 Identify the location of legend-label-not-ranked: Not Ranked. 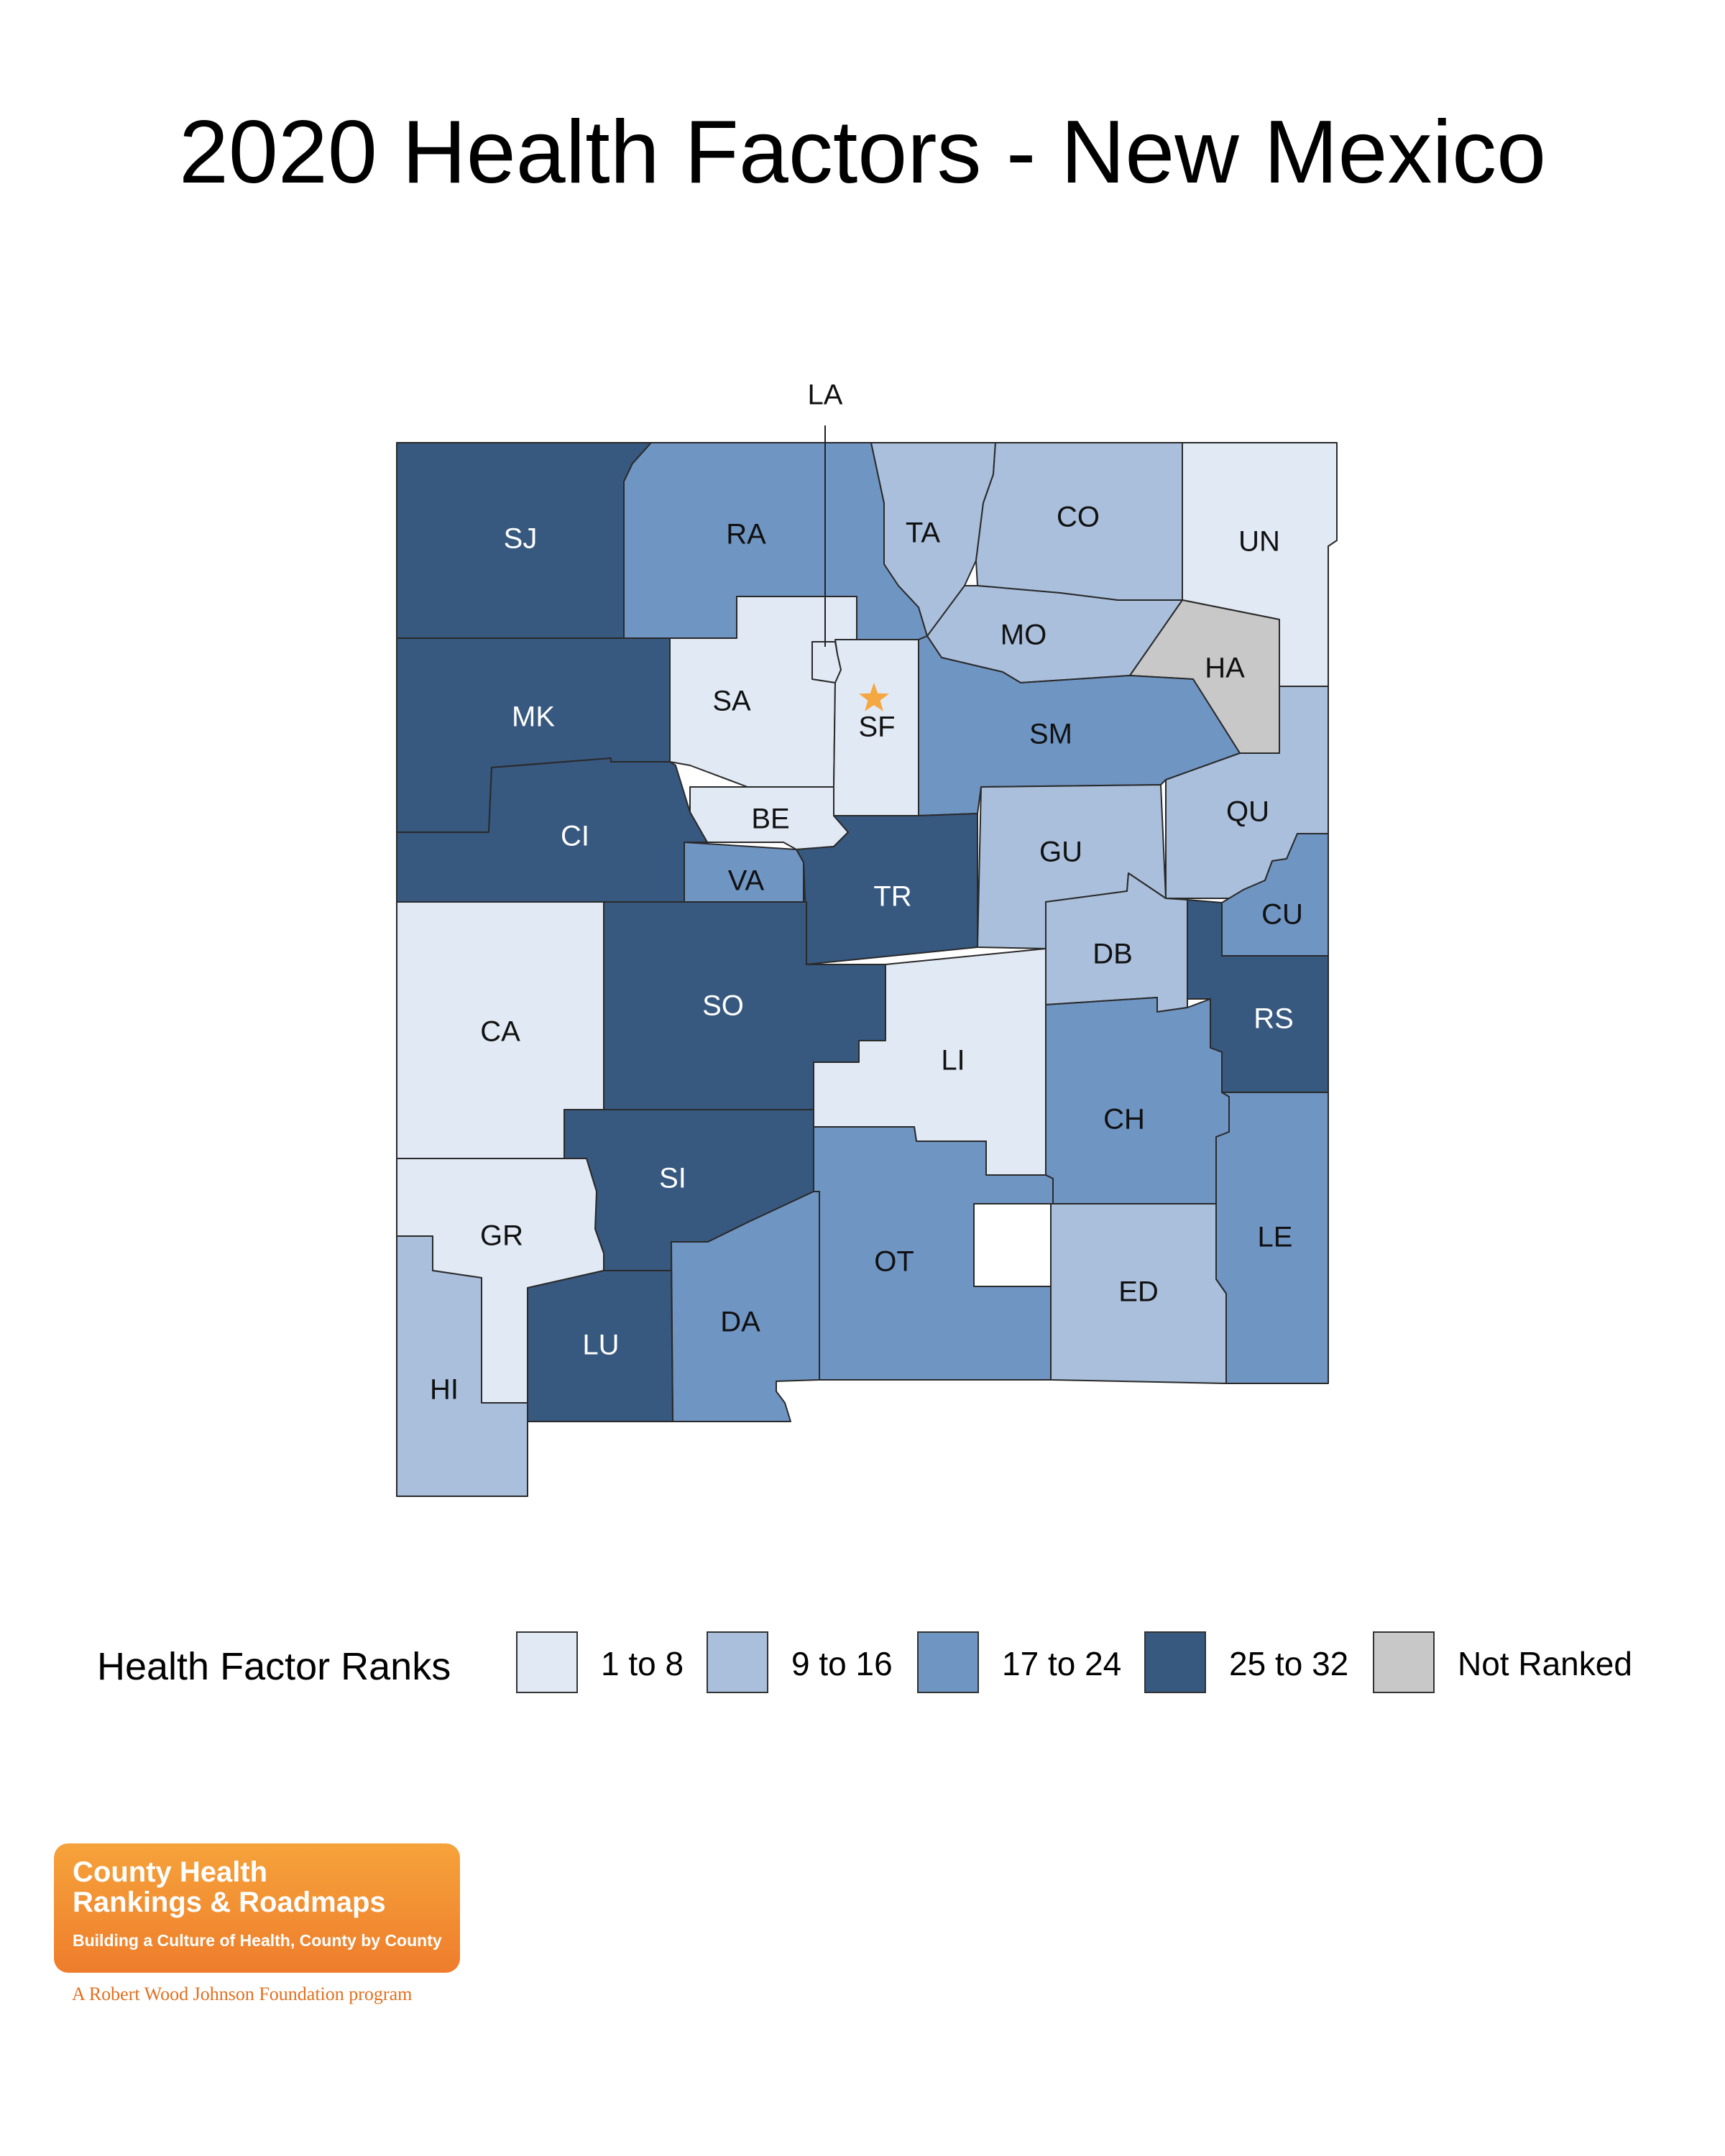
(1545, 1664).